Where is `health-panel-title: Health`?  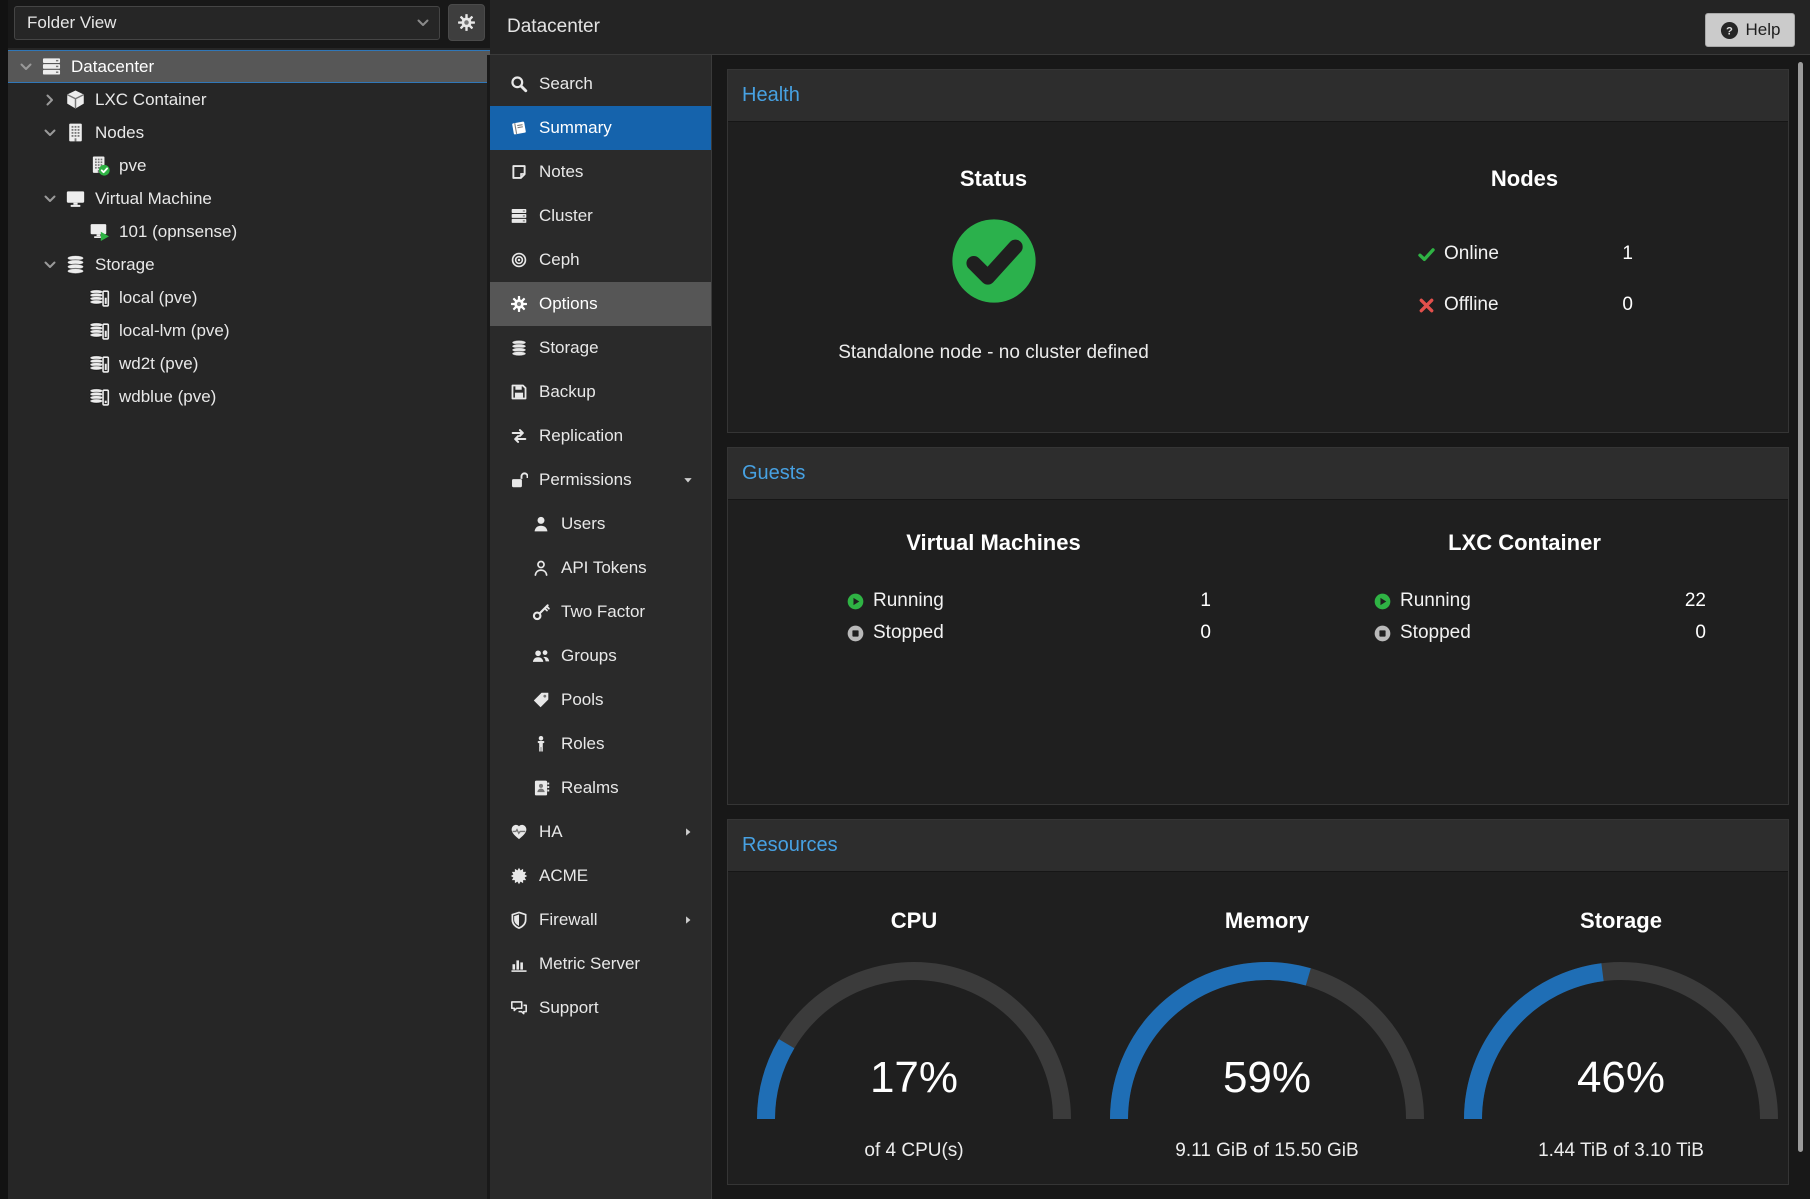 health-panel-title: Health is located at coordinates (771, 95).